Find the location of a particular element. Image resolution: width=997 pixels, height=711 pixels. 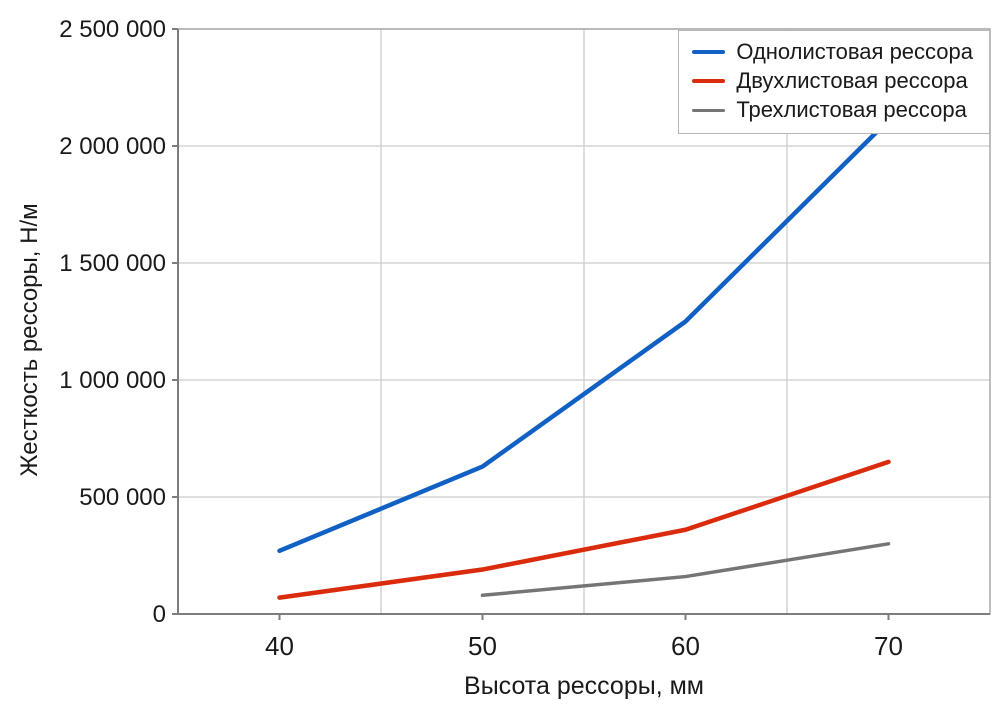

legend-item: Однолистовая рессора is located at coordinates (832, 52).